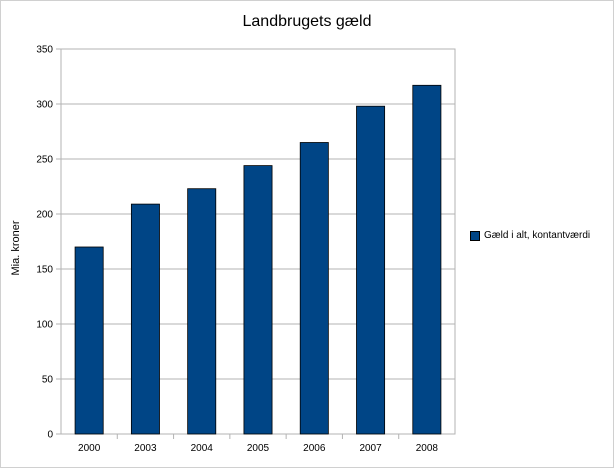  Describe the element at coordinates (44, 105) in the screenshot. I see `y-tick-label: 300` at that location.